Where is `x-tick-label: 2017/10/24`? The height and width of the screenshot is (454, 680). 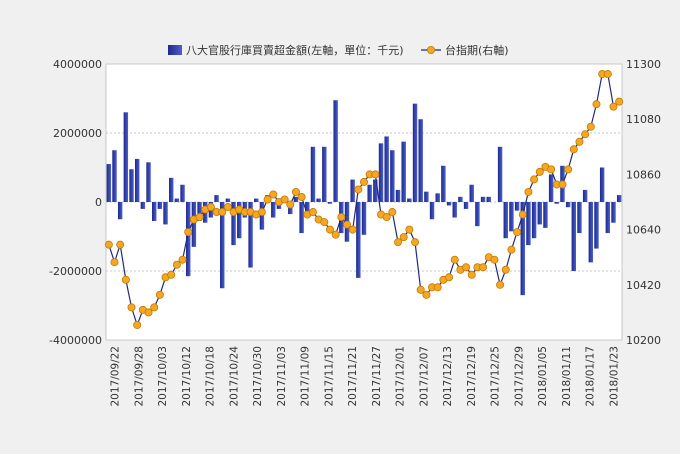 x-tick-label: 2017/10/24 is located at coordinates (234, 376).